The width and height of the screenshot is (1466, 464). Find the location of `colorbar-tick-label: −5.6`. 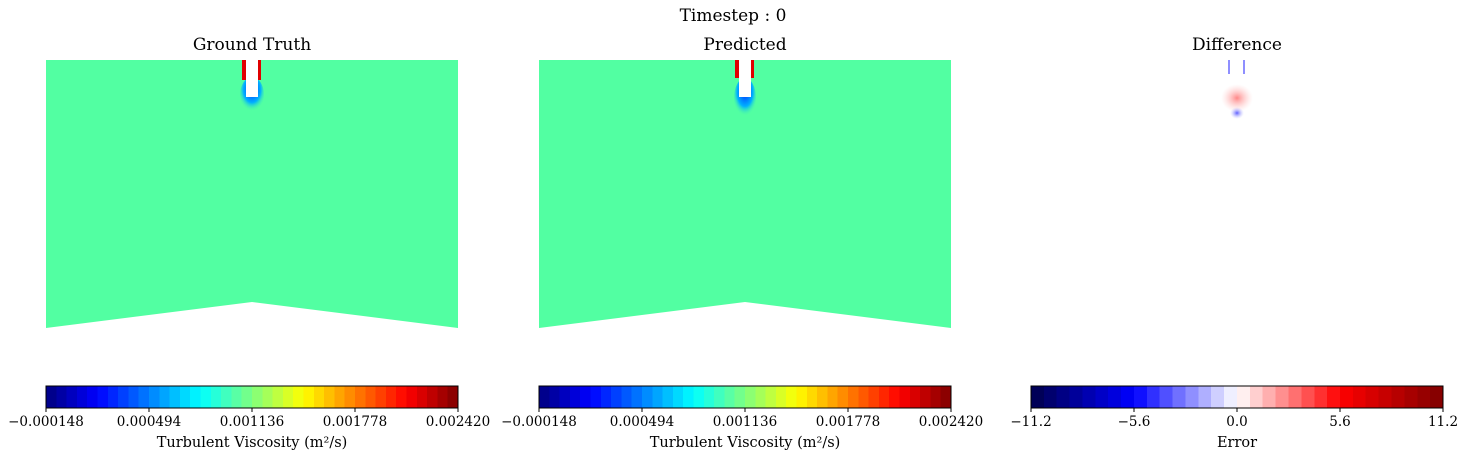

colorbar-tick-label: −5.6 is located at coordinates (1134, 422).